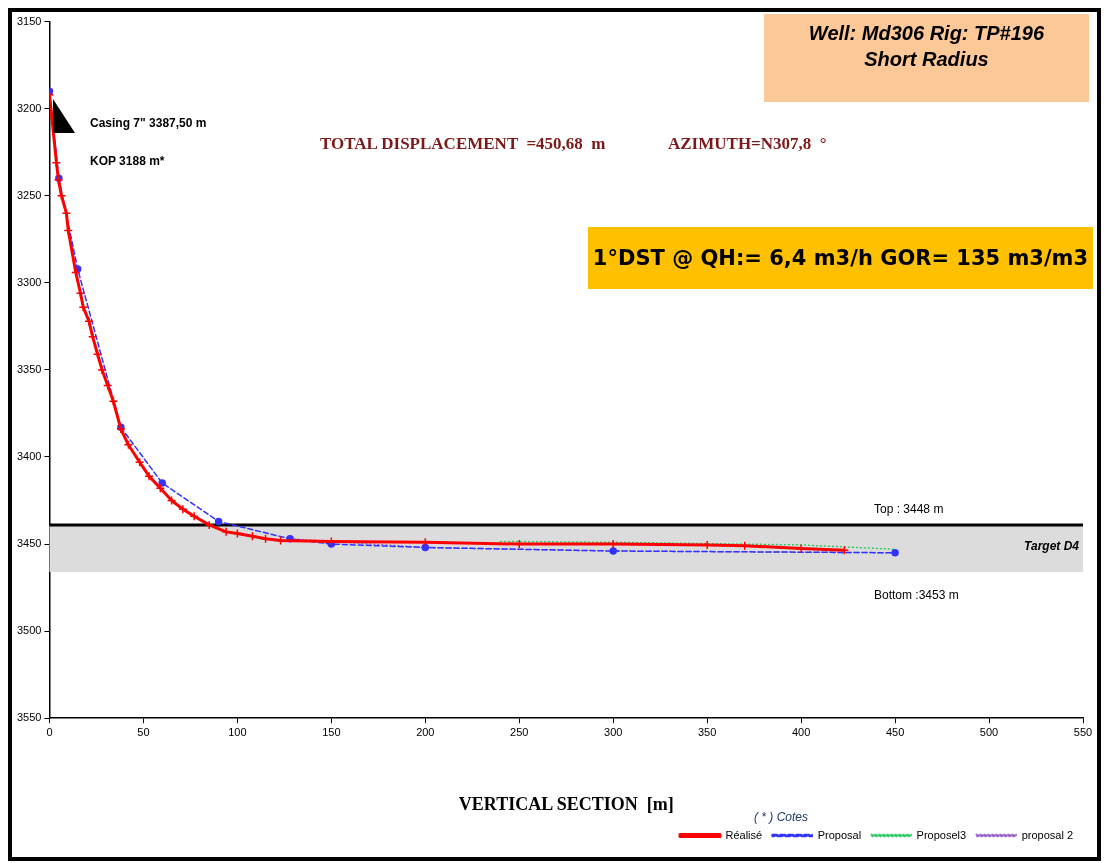  I want to click on x-tick-label: 450, so click(895, 731).